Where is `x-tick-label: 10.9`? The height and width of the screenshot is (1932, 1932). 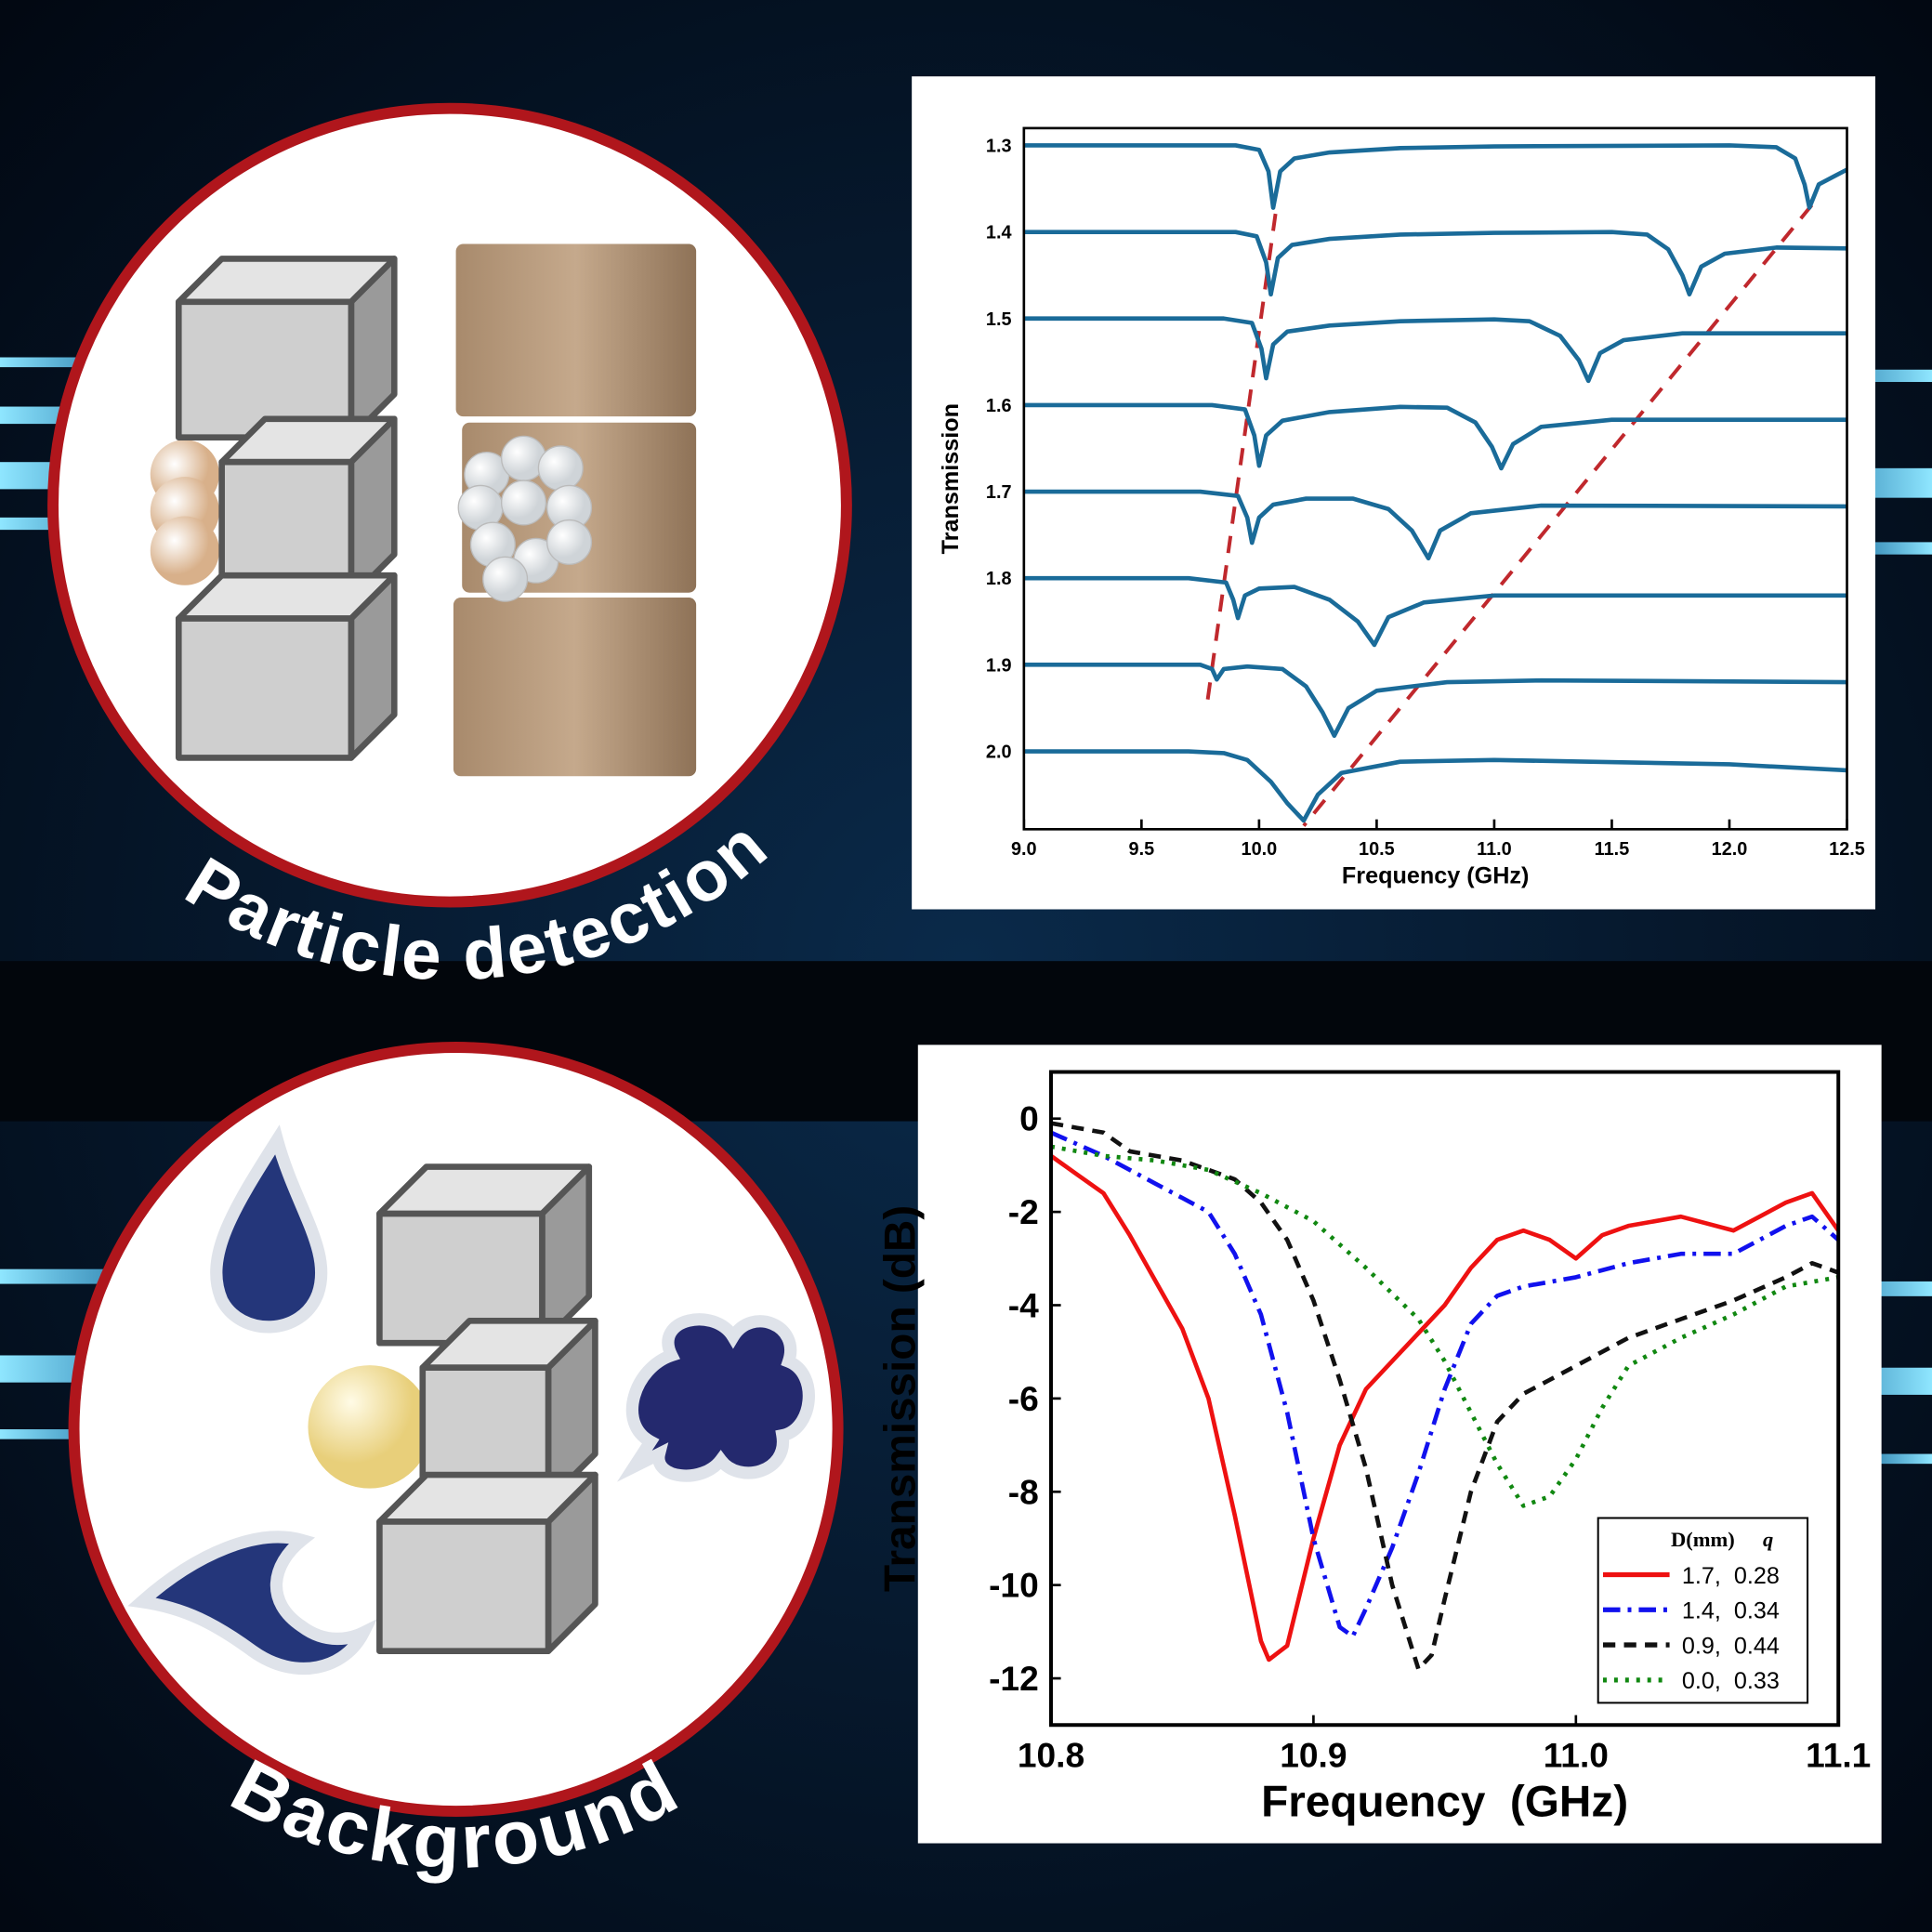 x-tick-label: 10.9 is located at coordinates (1313, 1754).